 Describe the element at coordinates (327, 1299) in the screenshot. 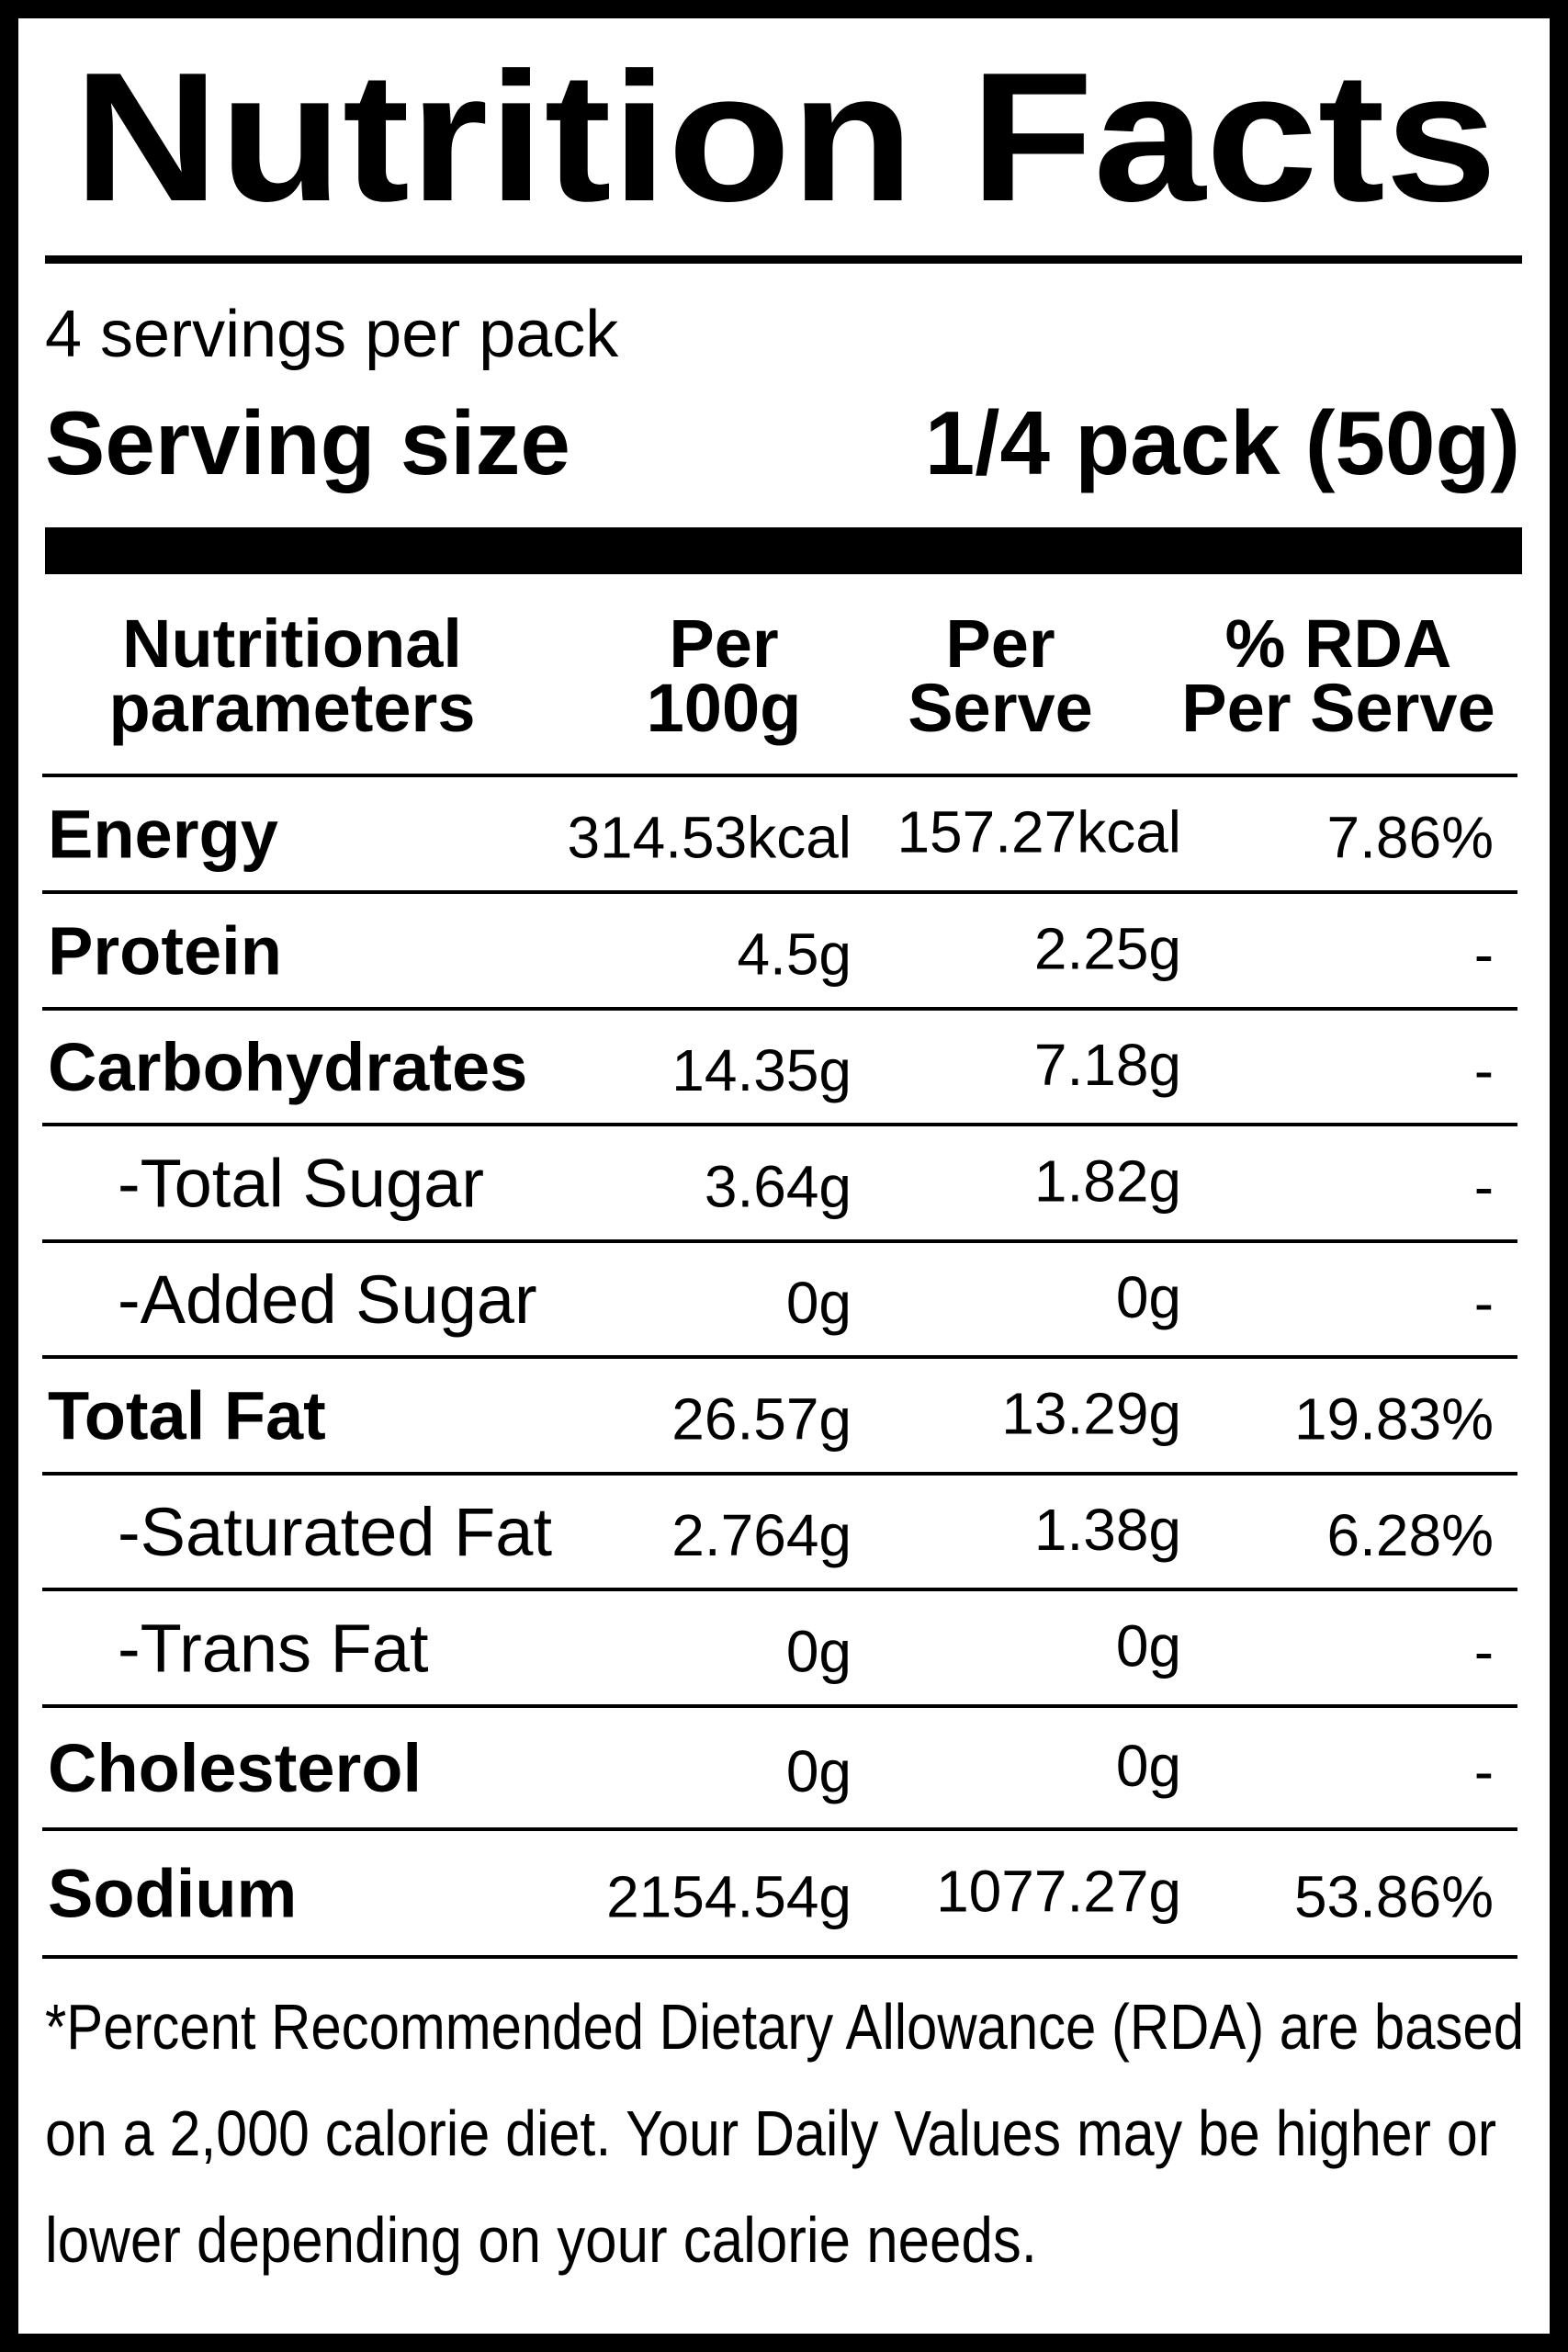

I see `nutrient-name: -Added Sugar` at that location.